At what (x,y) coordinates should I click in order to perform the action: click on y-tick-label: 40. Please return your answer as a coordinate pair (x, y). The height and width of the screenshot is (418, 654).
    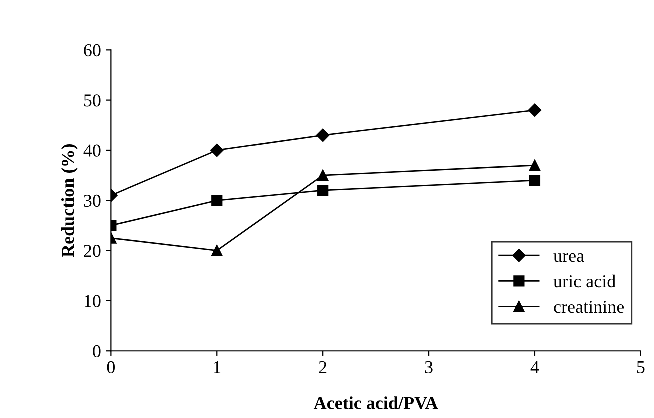
    Looking at the image, I should click on (92, 150).